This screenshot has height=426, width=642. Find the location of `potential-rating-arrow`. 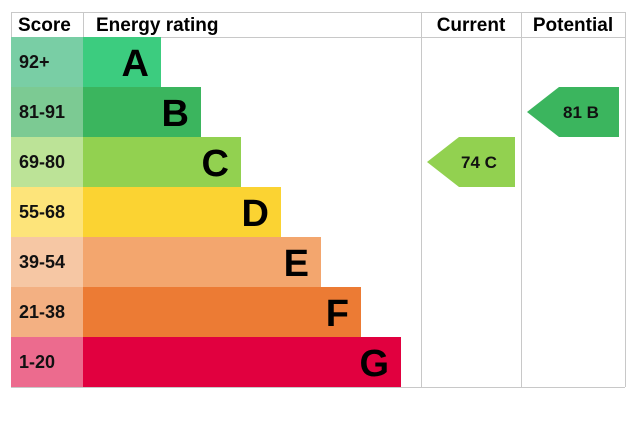

potential-rating-arrow is located at coordinates (573, 112).